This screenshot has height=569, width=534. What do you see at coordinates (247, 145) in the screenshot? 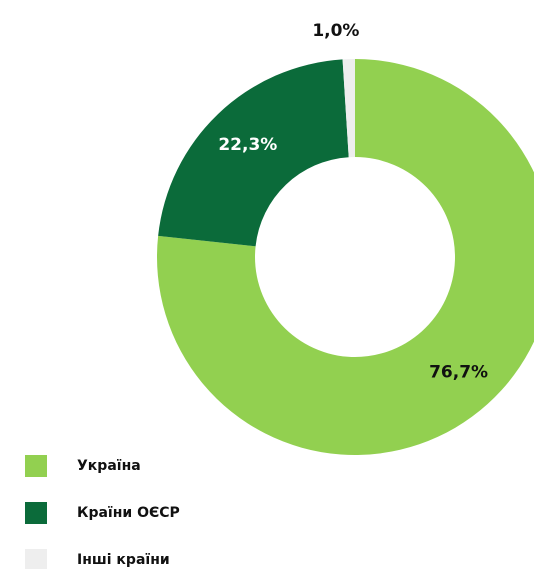
I see `data-label: 22,3%` at bounding box center [247, 145].